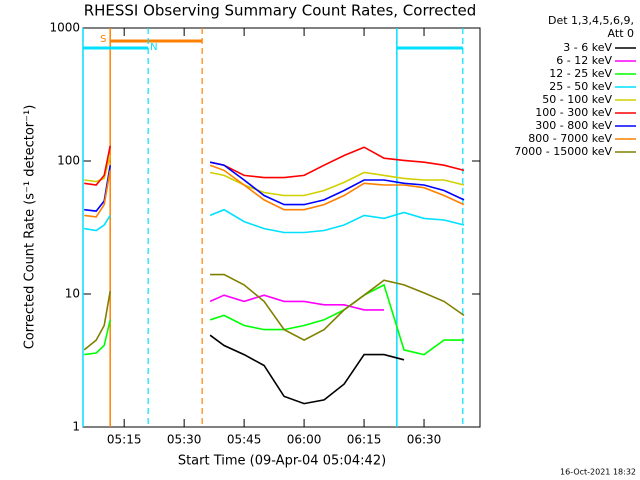 The width and height of the screenshot is (640, 480). Describe the element at coordinates (573, 125) in the screenshot. I see `legend-label: 300 - 800 keV` at that location.